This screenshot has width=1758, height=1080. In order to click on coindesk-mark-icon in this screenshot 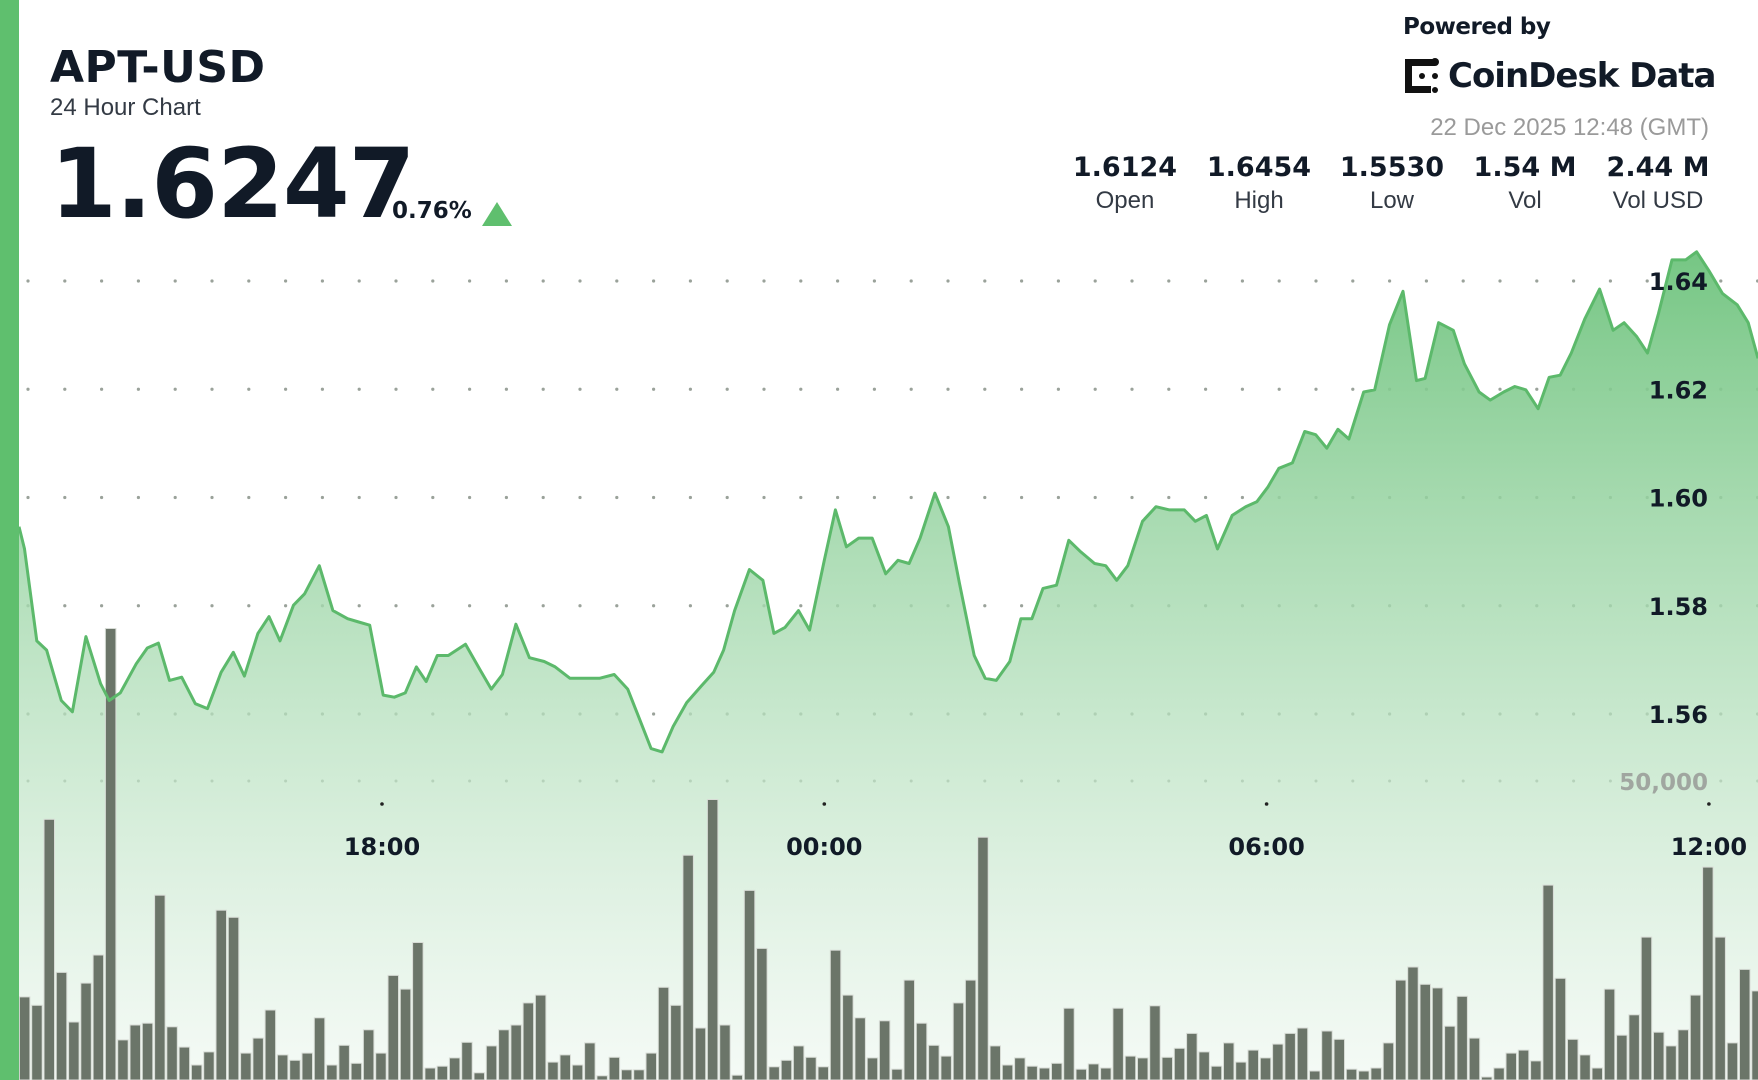, I will do `click(1422, 75)`.